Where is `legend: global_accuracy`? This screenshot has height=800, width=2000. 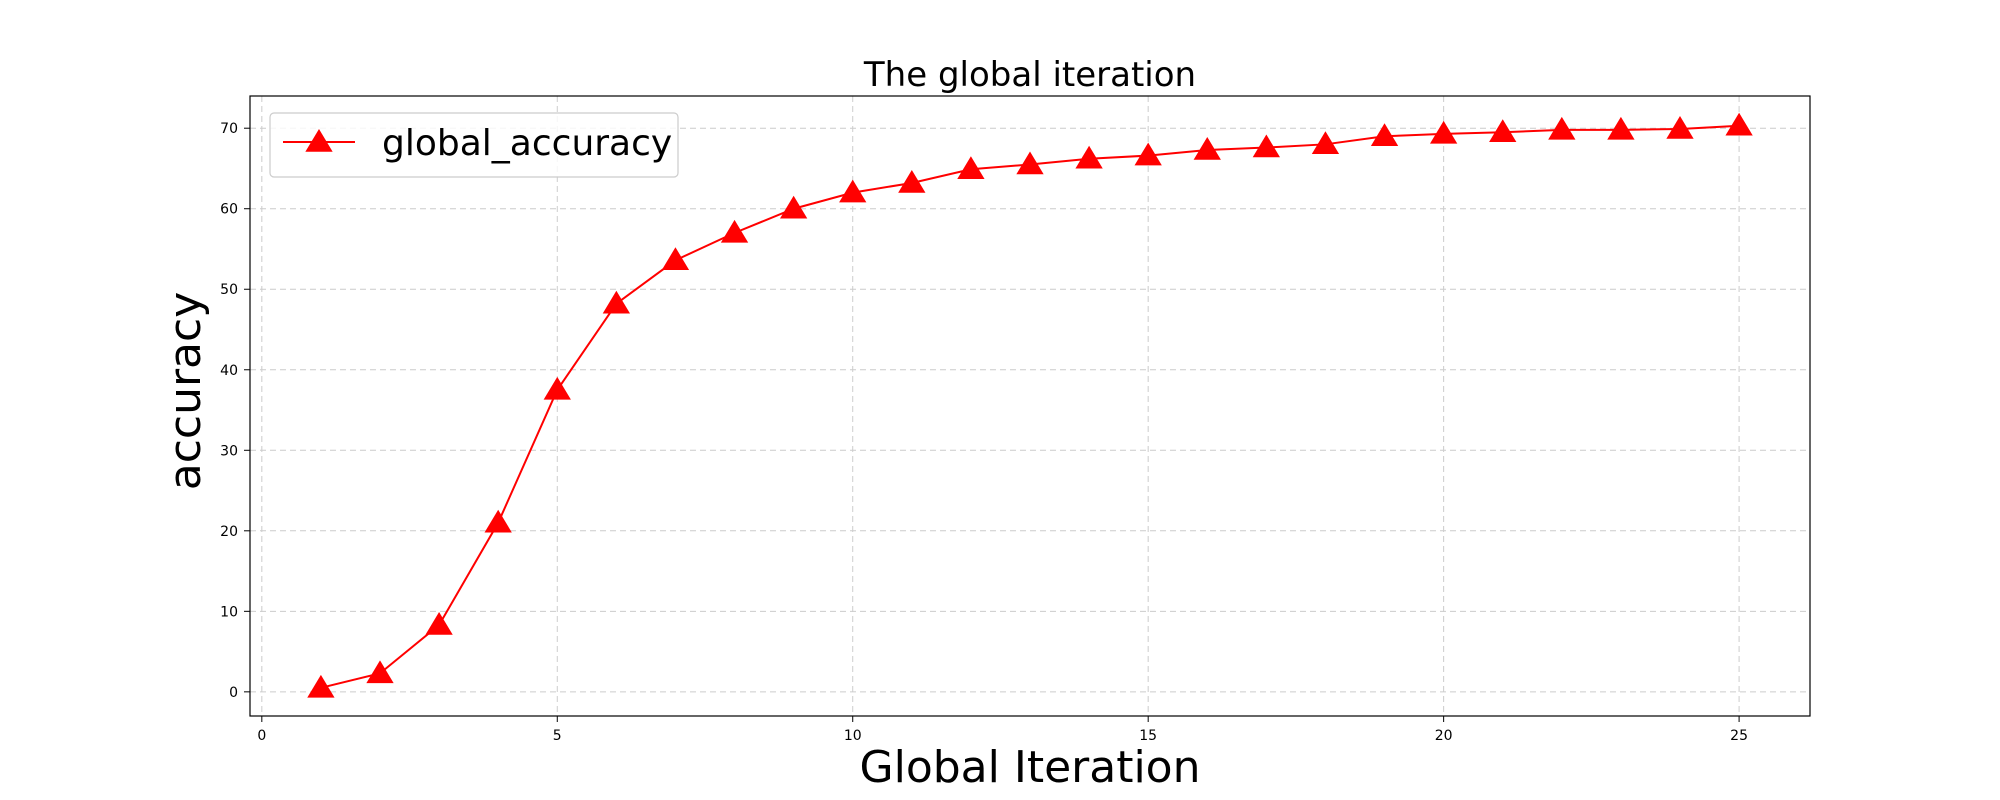
legend: global_accuracy is located at coordinates (474, 145).